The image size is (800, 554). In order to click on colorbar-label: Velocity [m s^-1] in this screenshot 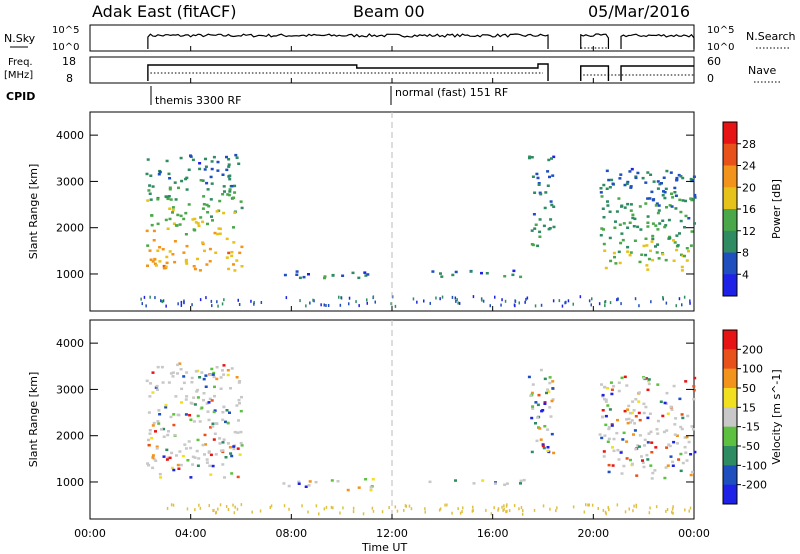, I will do `click(776, 416)`.